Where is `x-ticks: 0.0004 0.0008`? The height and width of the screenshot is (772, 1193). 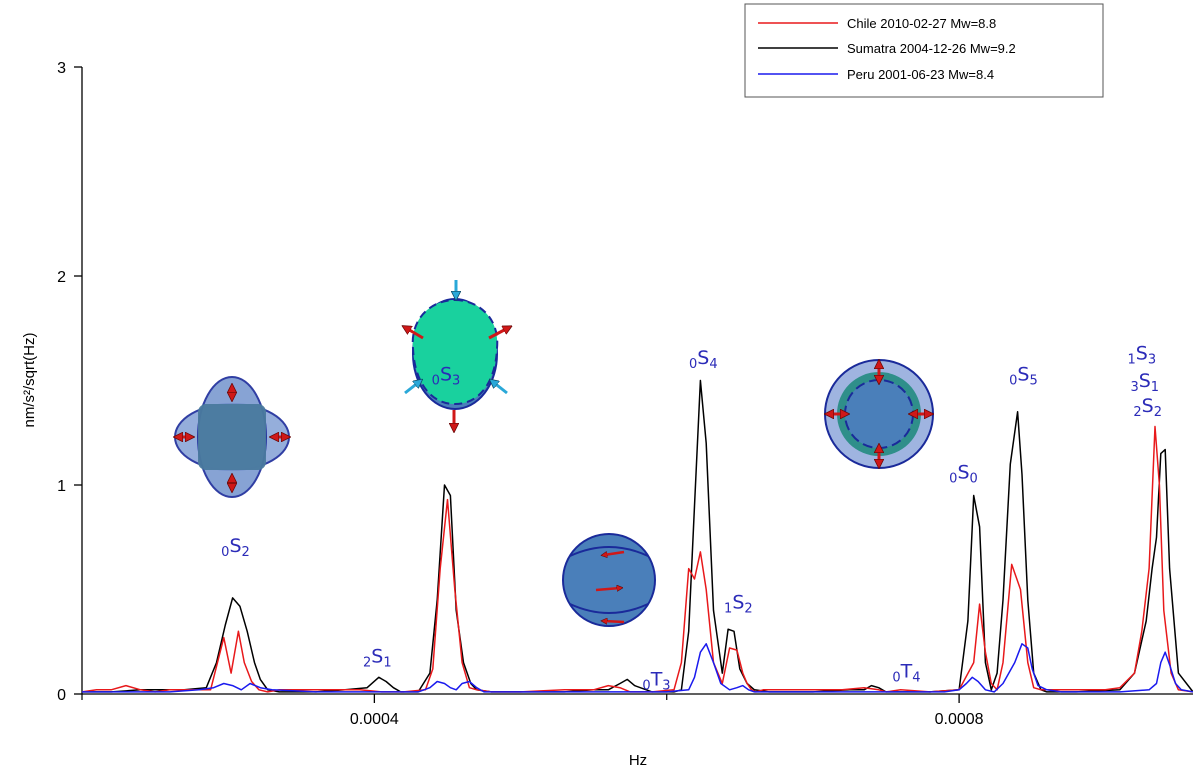 x-ticks: 0.0004 0.0008 is located at coordinates (532, 711).